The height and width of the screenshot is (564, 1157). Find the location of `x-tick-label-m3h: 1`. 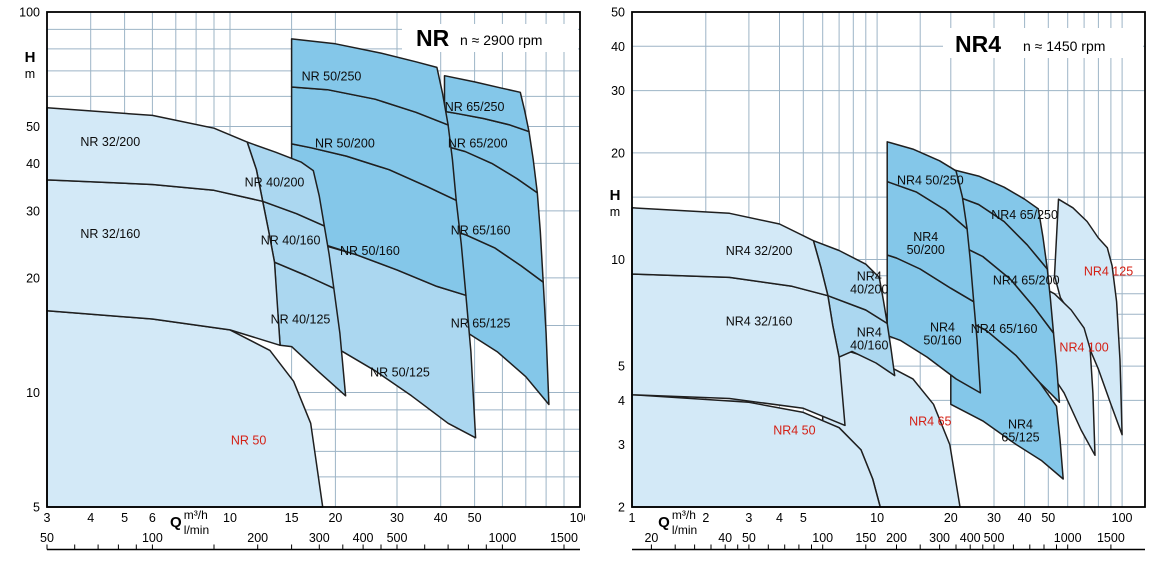

x-tick-label-m3h: 1 is located at coordinates (632, 518).